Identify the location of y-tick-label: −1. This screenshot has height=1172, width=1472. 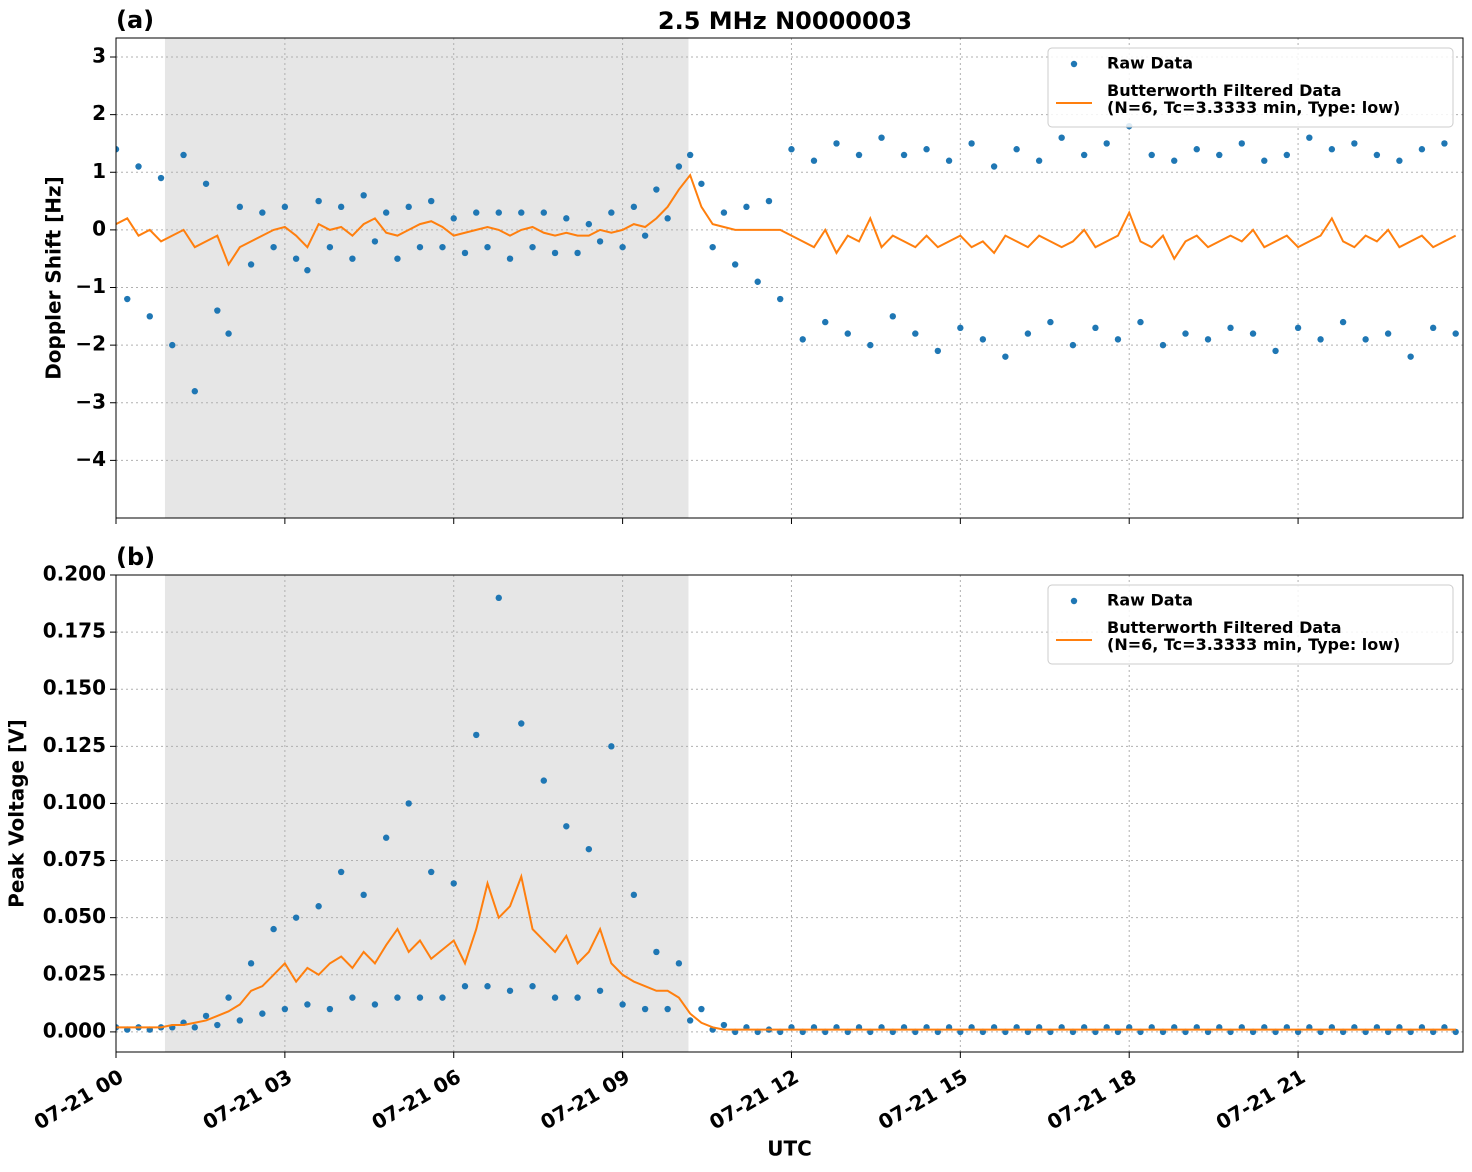
(90, 286).